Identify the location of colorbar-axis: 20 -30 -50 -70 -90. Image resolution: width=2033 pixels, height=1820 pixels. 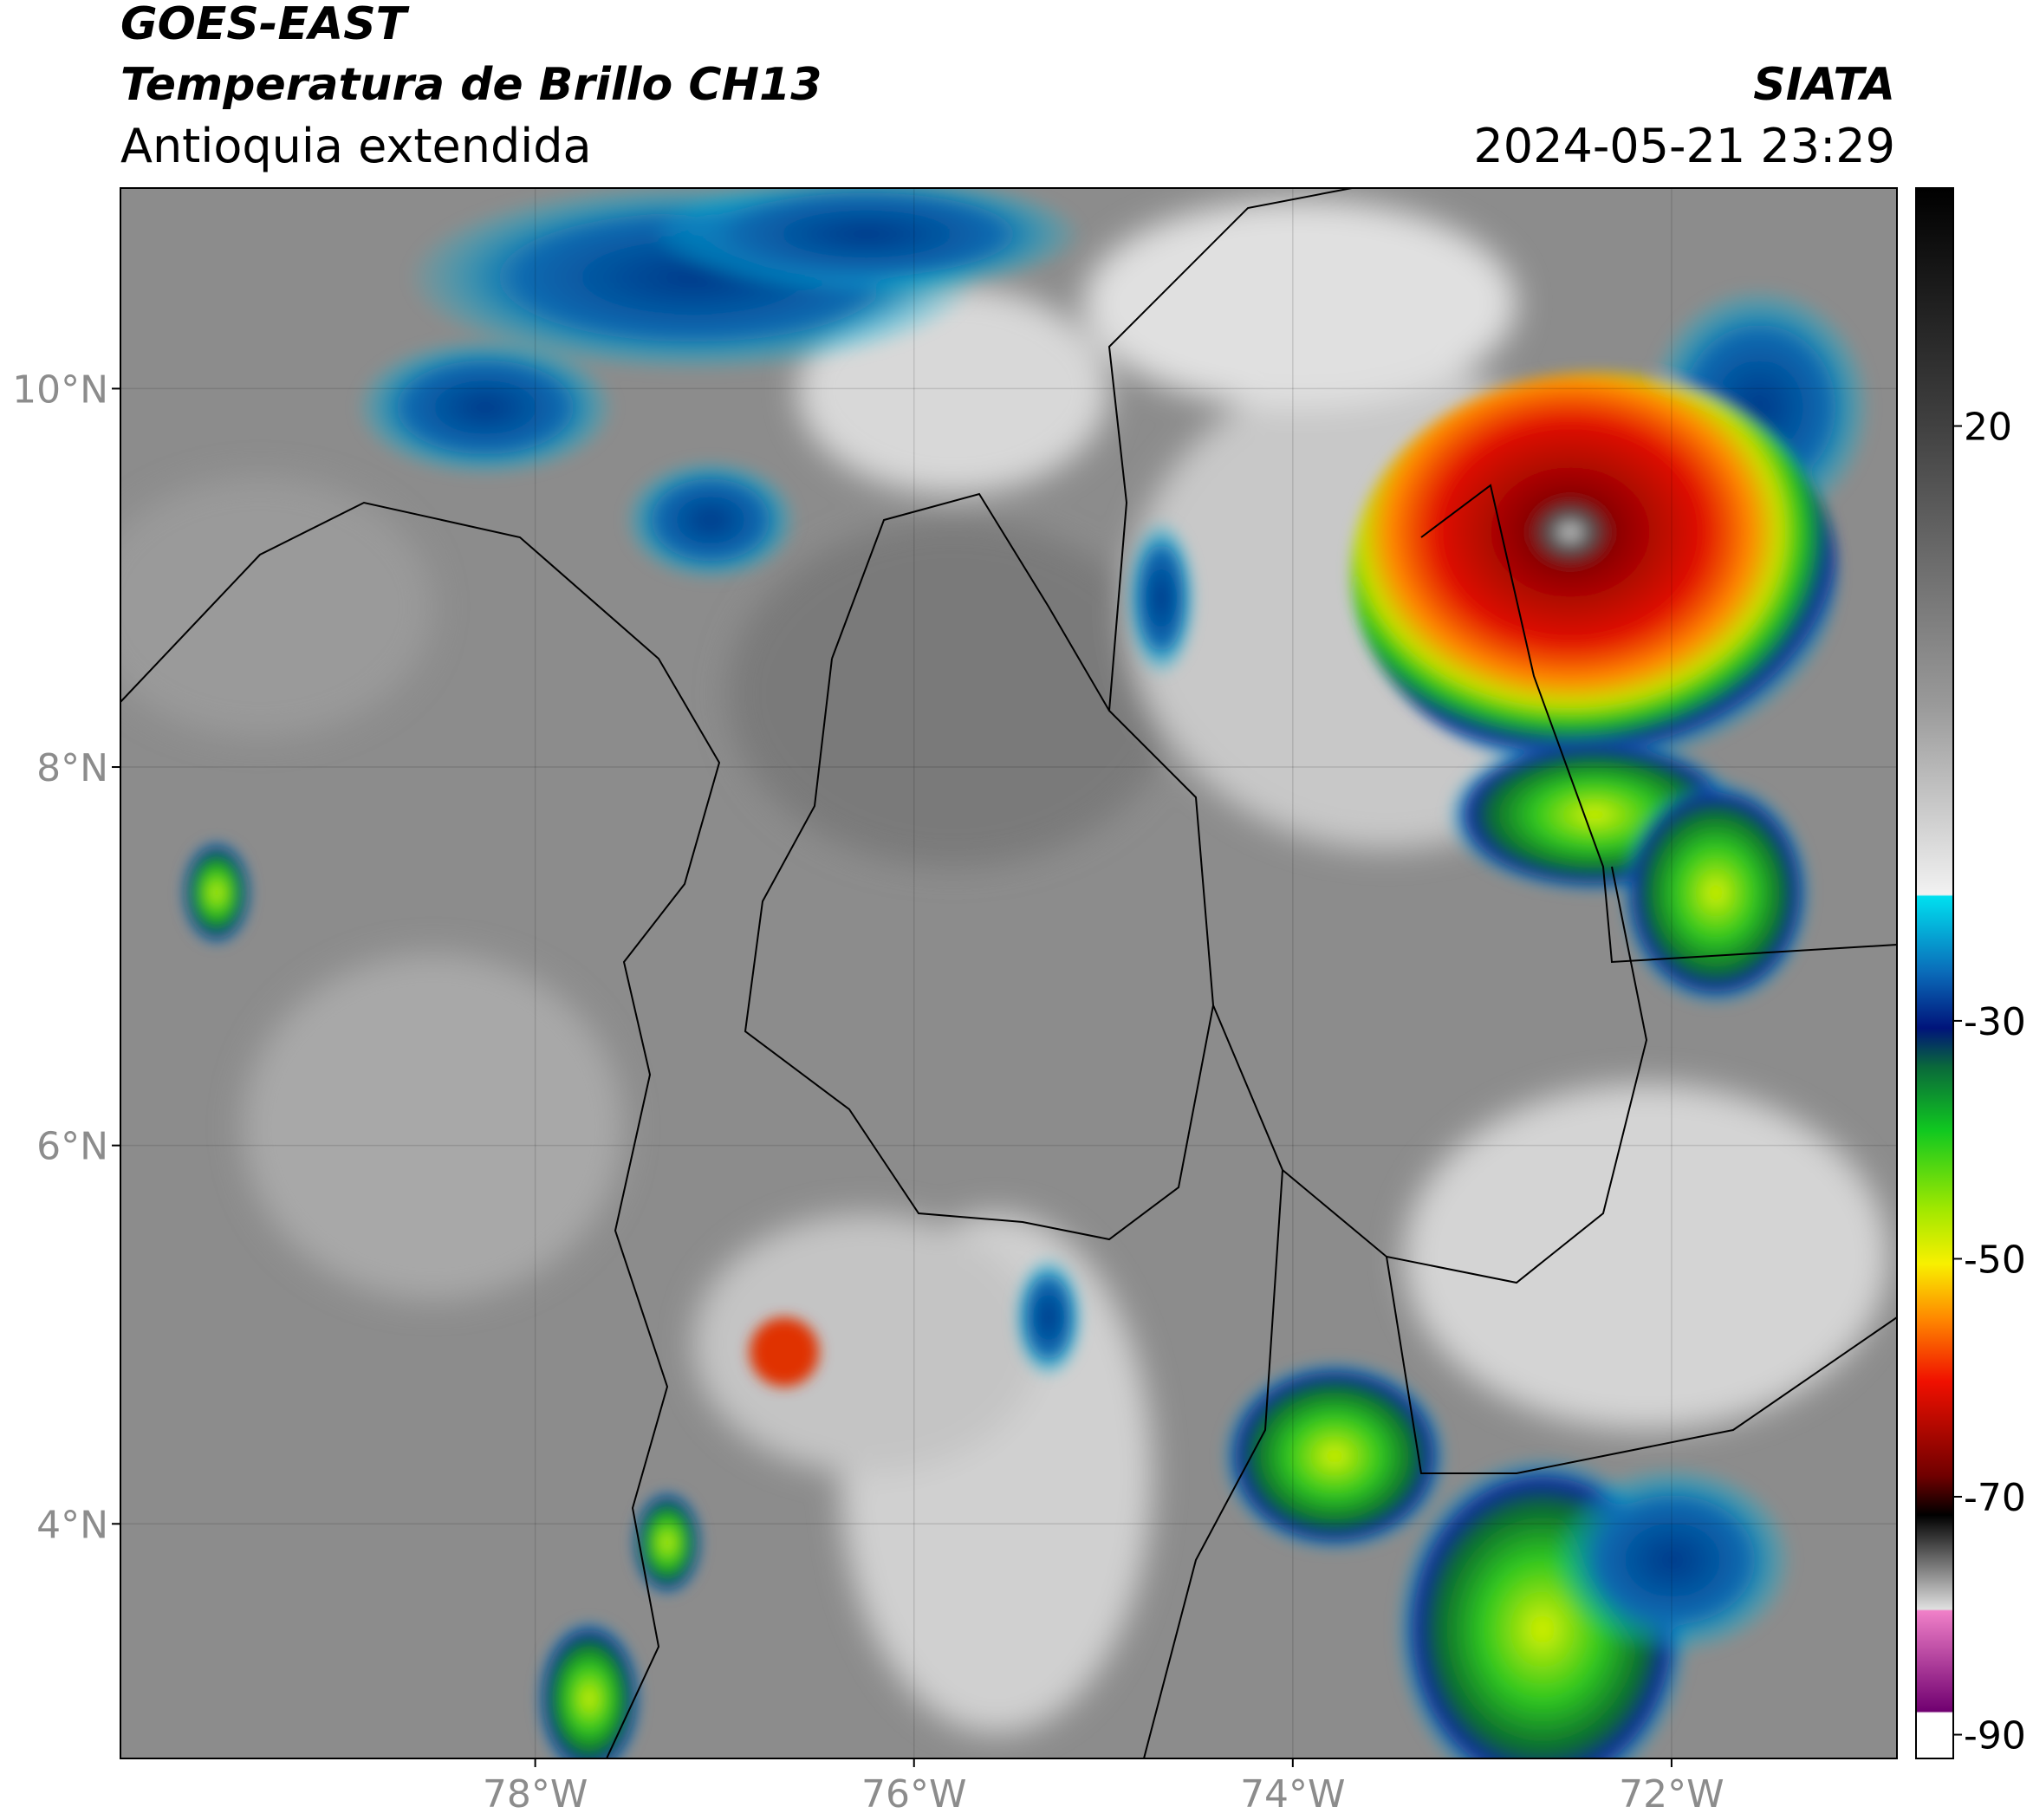
(1990, 1082).